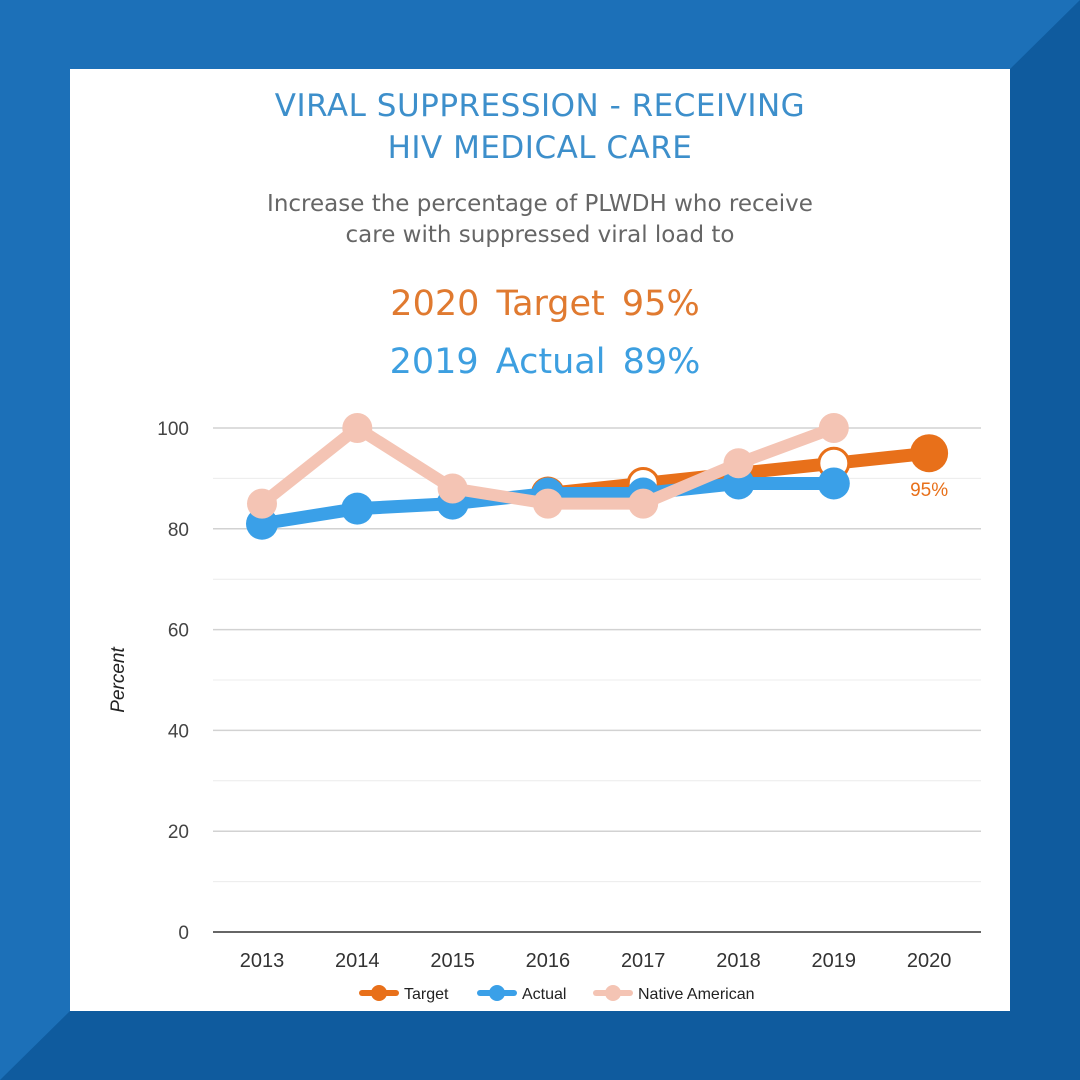 The image size is (1080, 1080). Describe the element at coordinates (643, 961) in the screenshot. I see `x-tick-label: 2017` at that location.